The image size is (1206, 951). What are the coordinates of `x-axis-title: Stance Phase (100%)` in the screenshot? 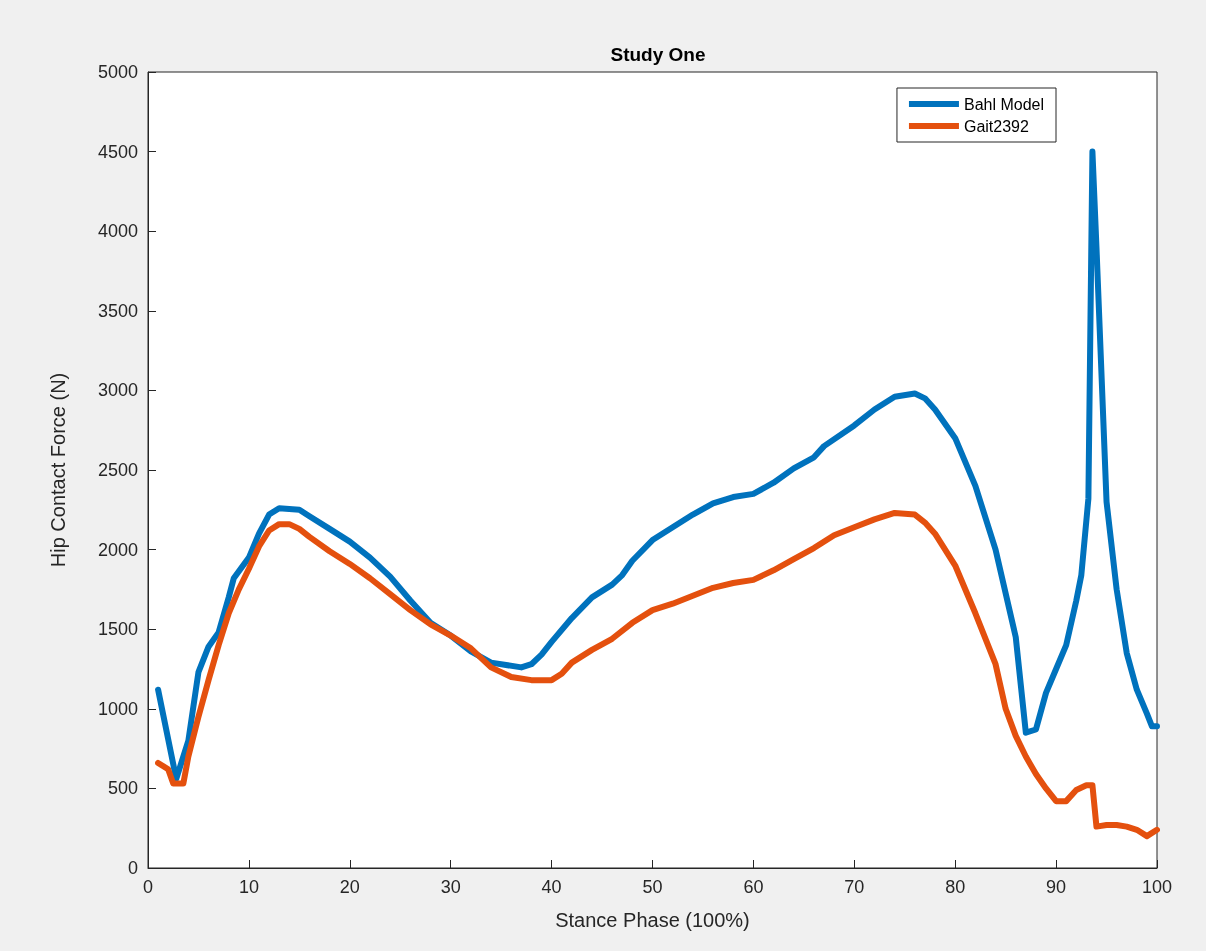 It's located at (652, 920).